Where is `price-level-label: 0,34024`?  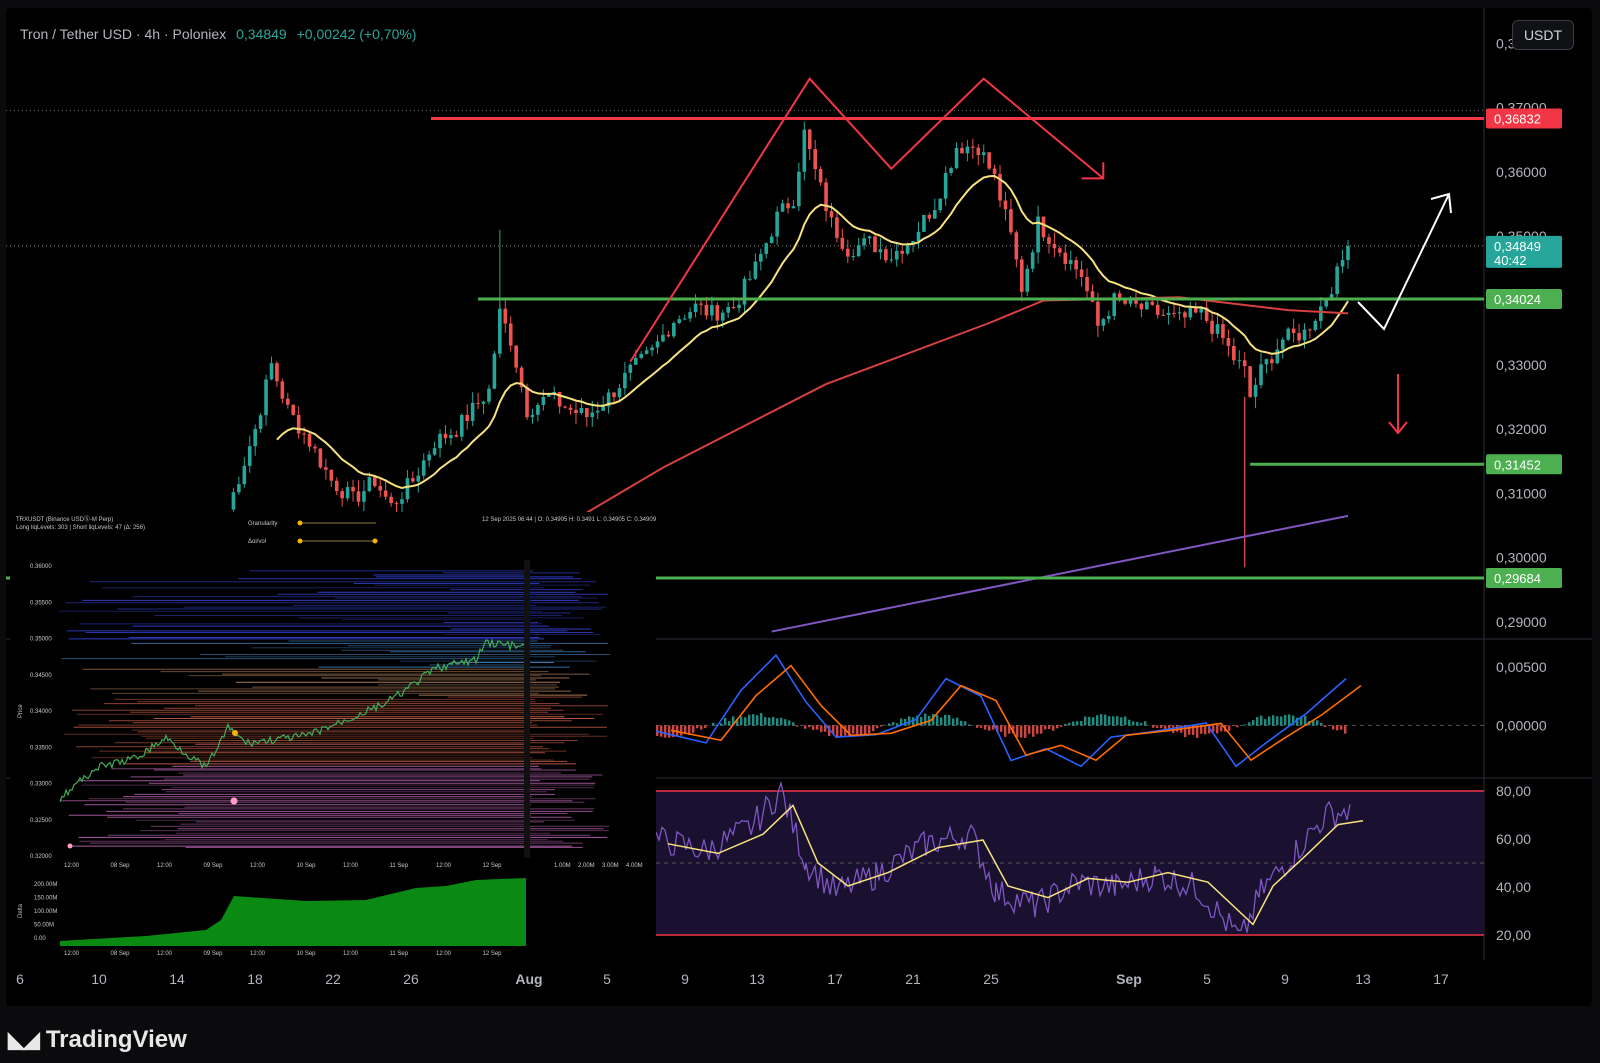
price-level-label: 0,34024 is located at coordinates (1517, 299).